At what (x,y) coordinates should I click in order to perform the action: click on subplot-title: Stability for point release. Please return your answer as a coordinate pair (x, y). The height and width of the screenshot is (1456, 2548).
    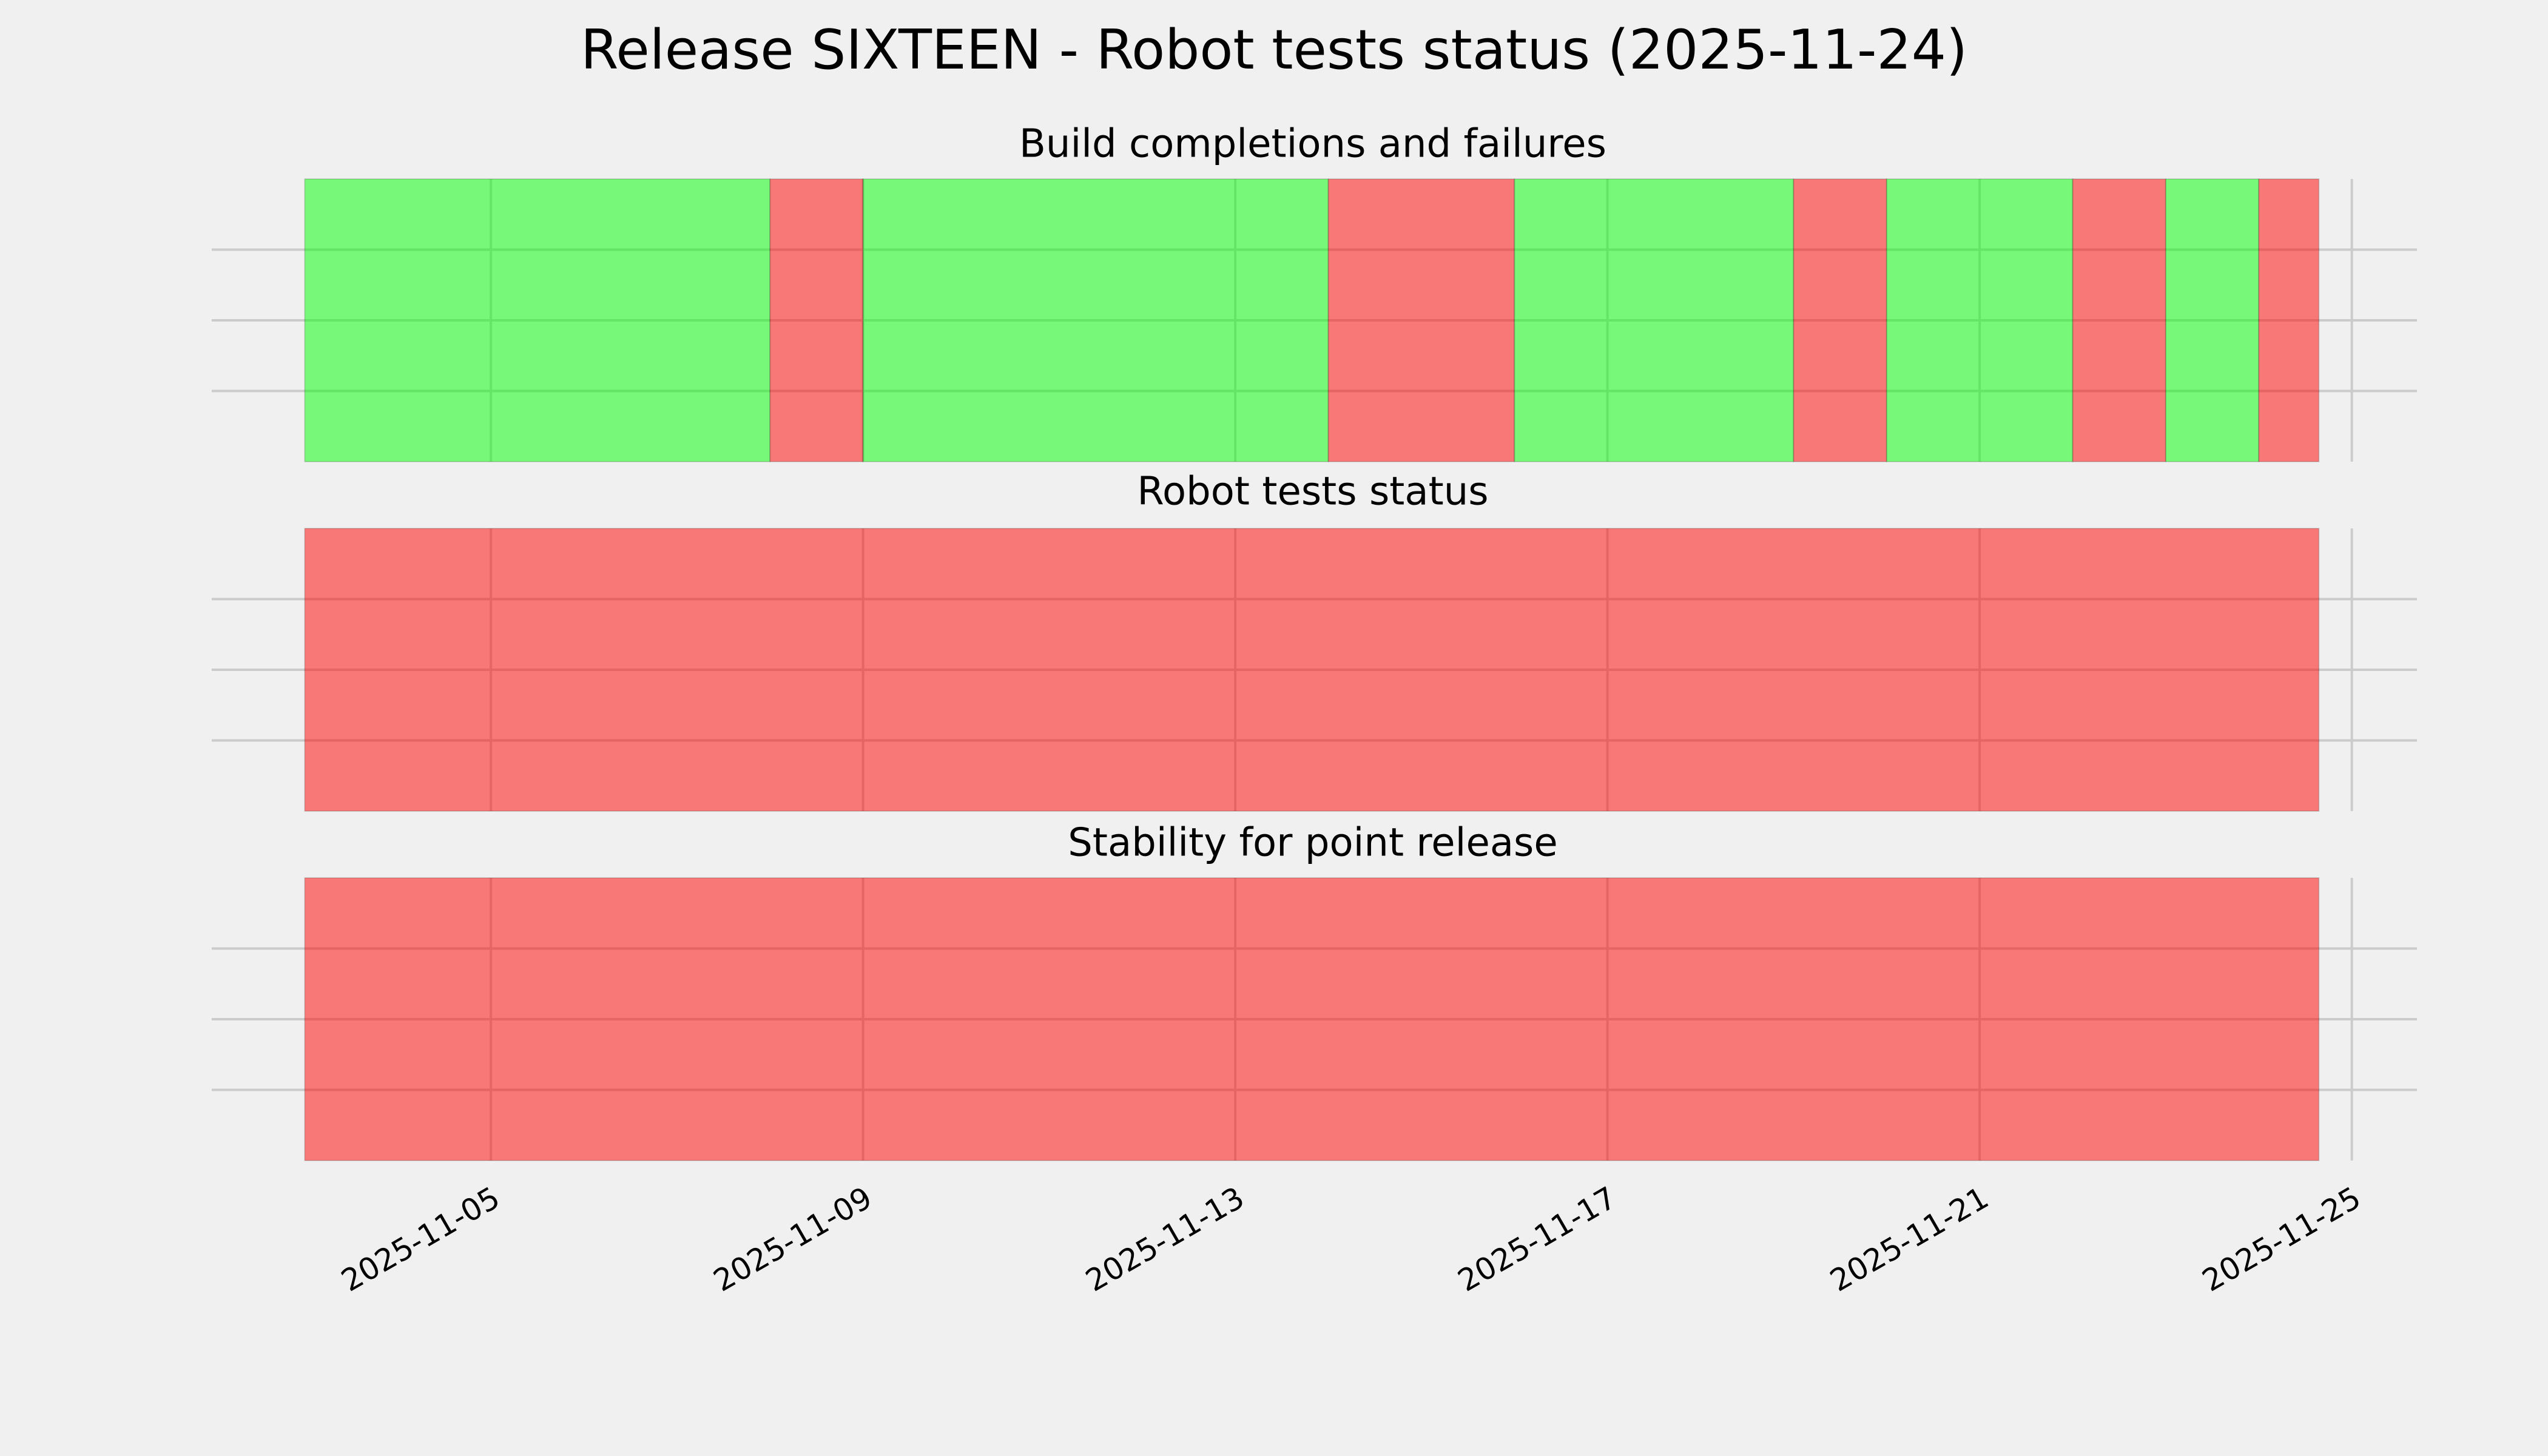
    Looking at the image, I should click on (1313, 843).